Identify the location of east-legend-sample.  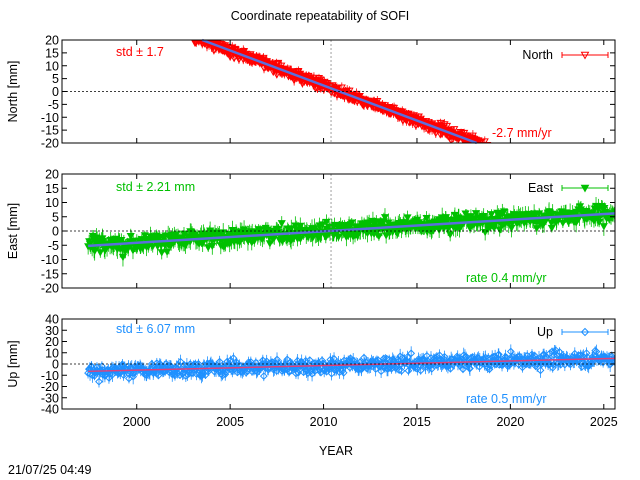
(585, 188).